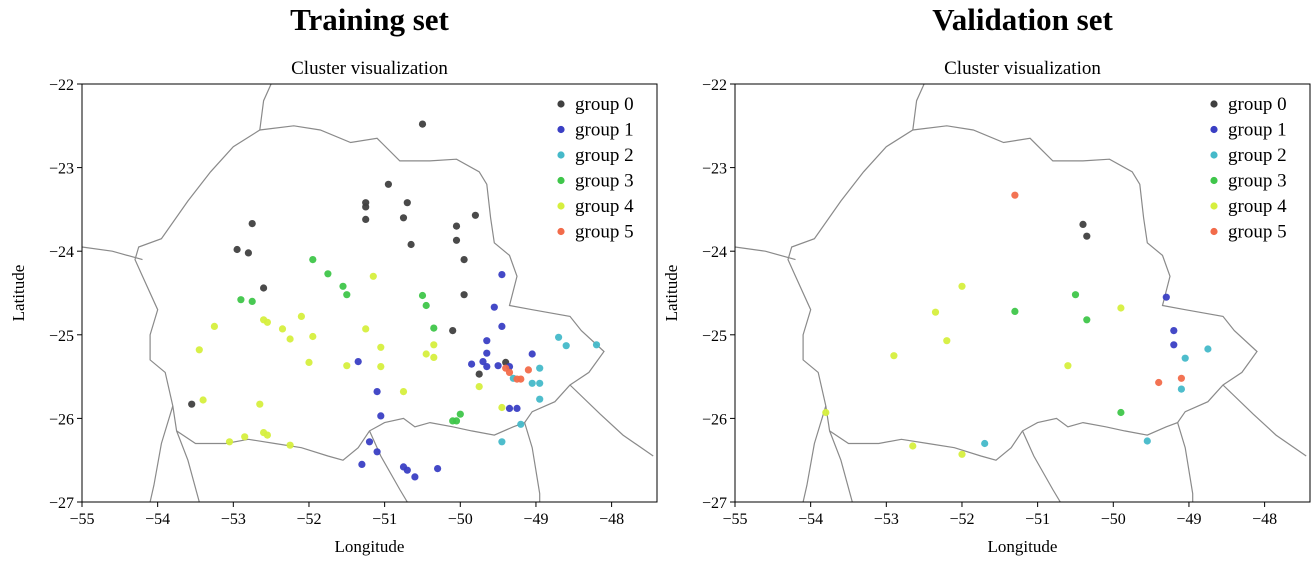 This screenshot has height=562, width=1315. I want to click on y-tick-label: −23, so click(714, 169).